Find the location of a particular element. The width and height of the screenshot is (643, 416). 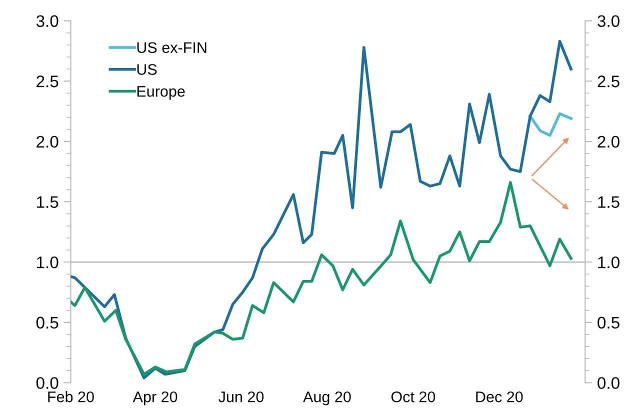

y2-tick-label: 1.0 is located at coordinates (609, 262).